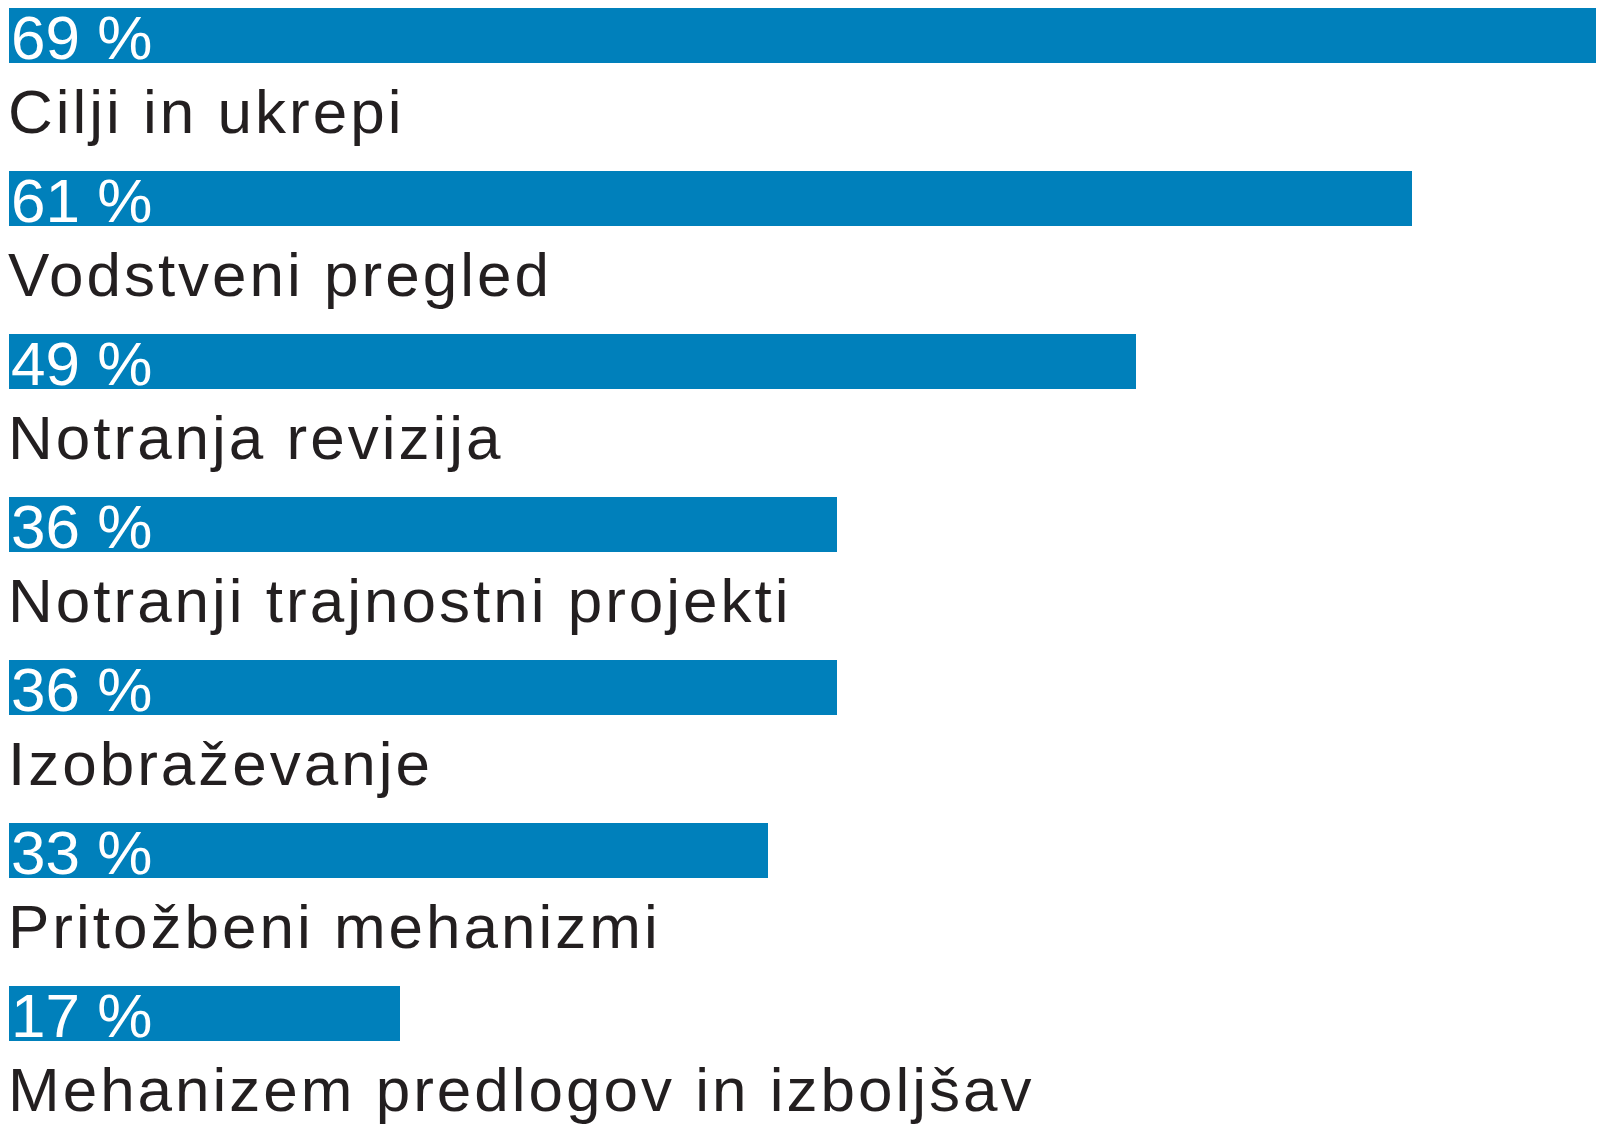 The image size is (1604, 1143). What do you see at coordinates (256, 437) in the screenshot?
I see `y-tick-label: Notranja revizija` at bounding box center [256, 437].